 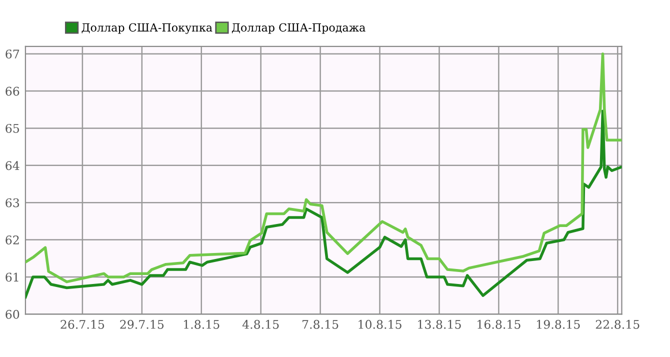 What do you see at coordinates (320, 324) in the screenshot?
I see `x-tick-label: 7.8.15` at bounding box center [320, 324].